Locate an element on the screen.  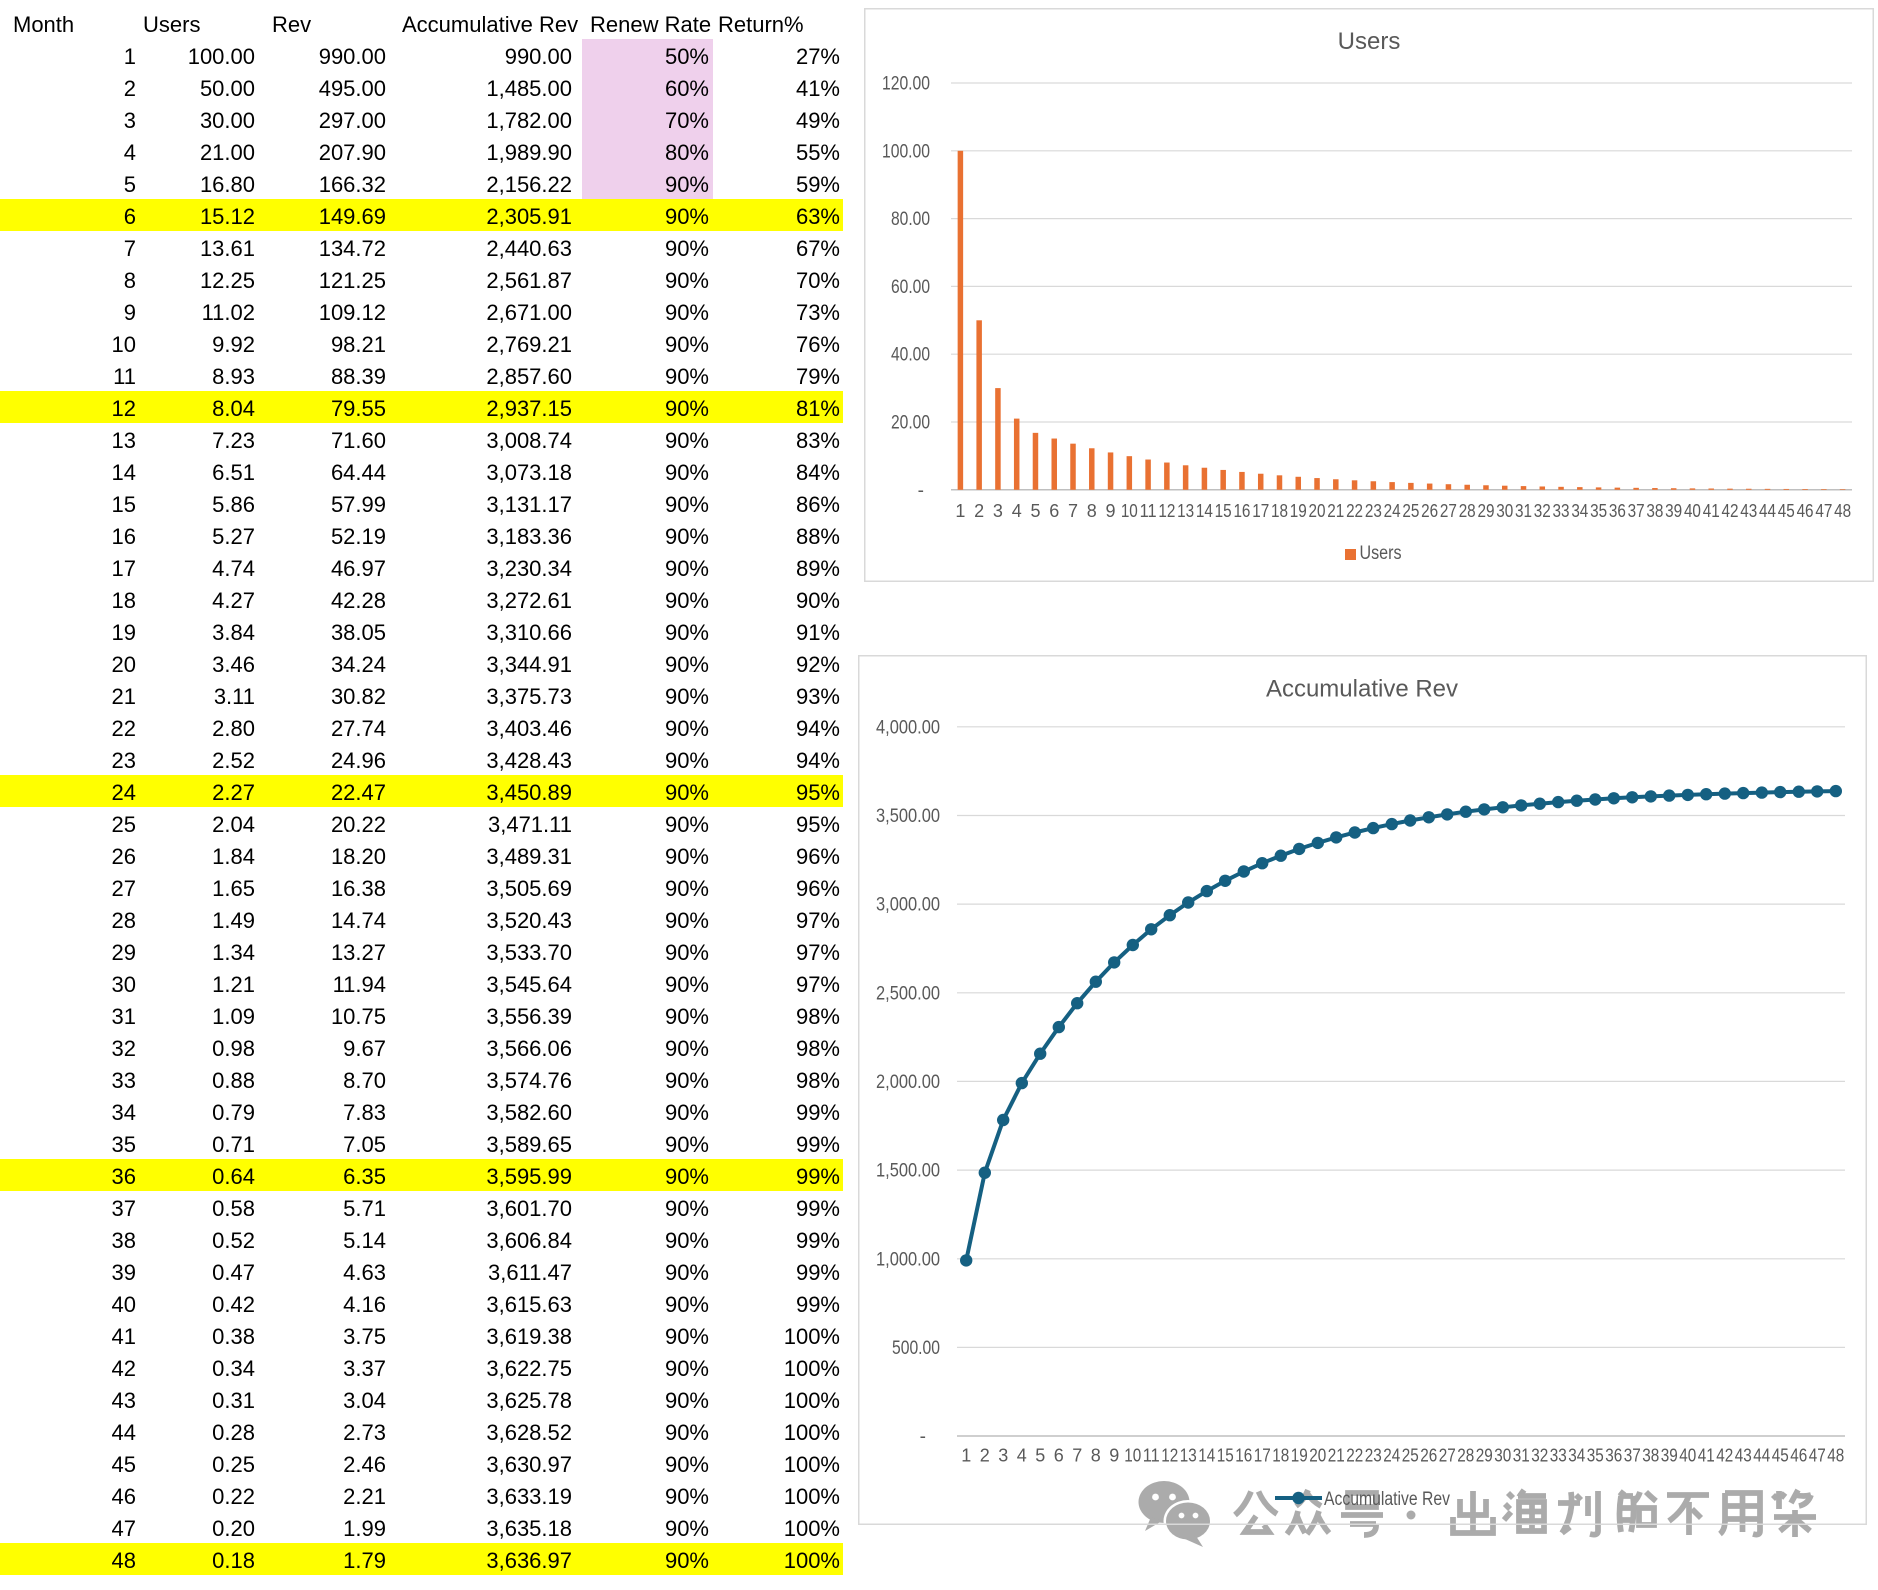
svg-text: 3,000.00 is located at coordinates (908, 905).